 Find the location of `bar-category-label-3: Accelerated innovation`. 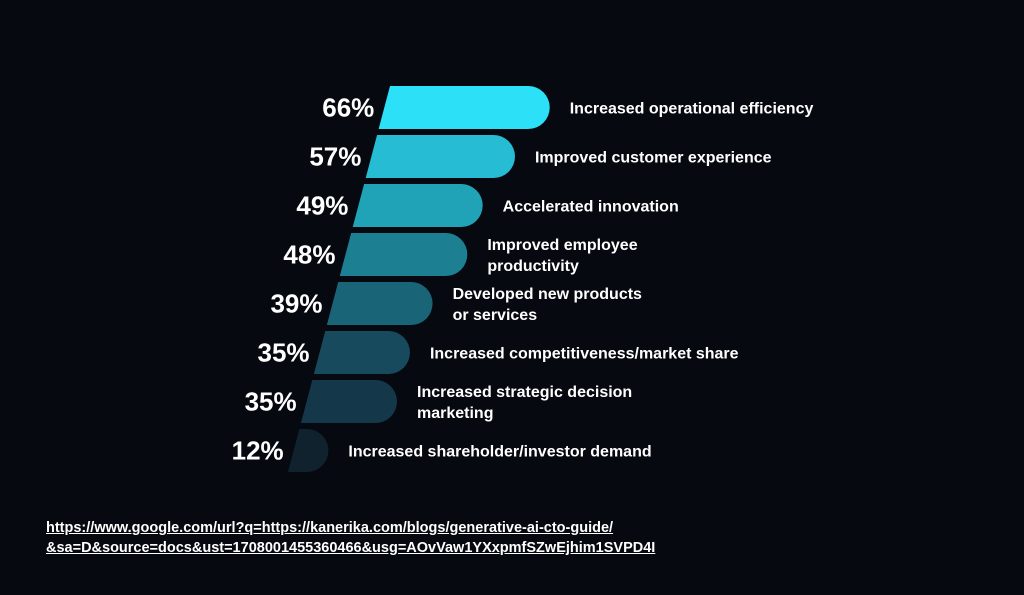

bar-category-label-3: Accelerated innovation is located at coordinates (591, 207).